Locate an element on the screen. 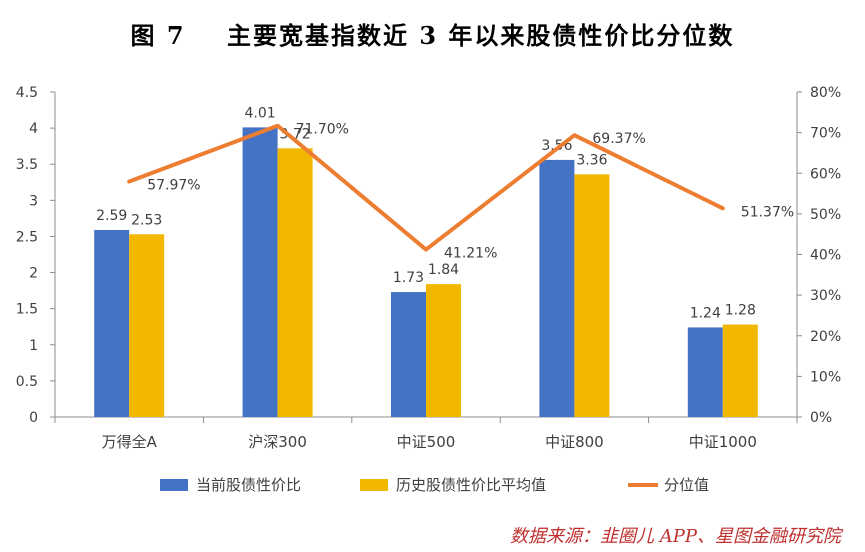 This screenshot has height=552, width=865. y-tick-label-right: 20% is located at coordinates (825, 337).